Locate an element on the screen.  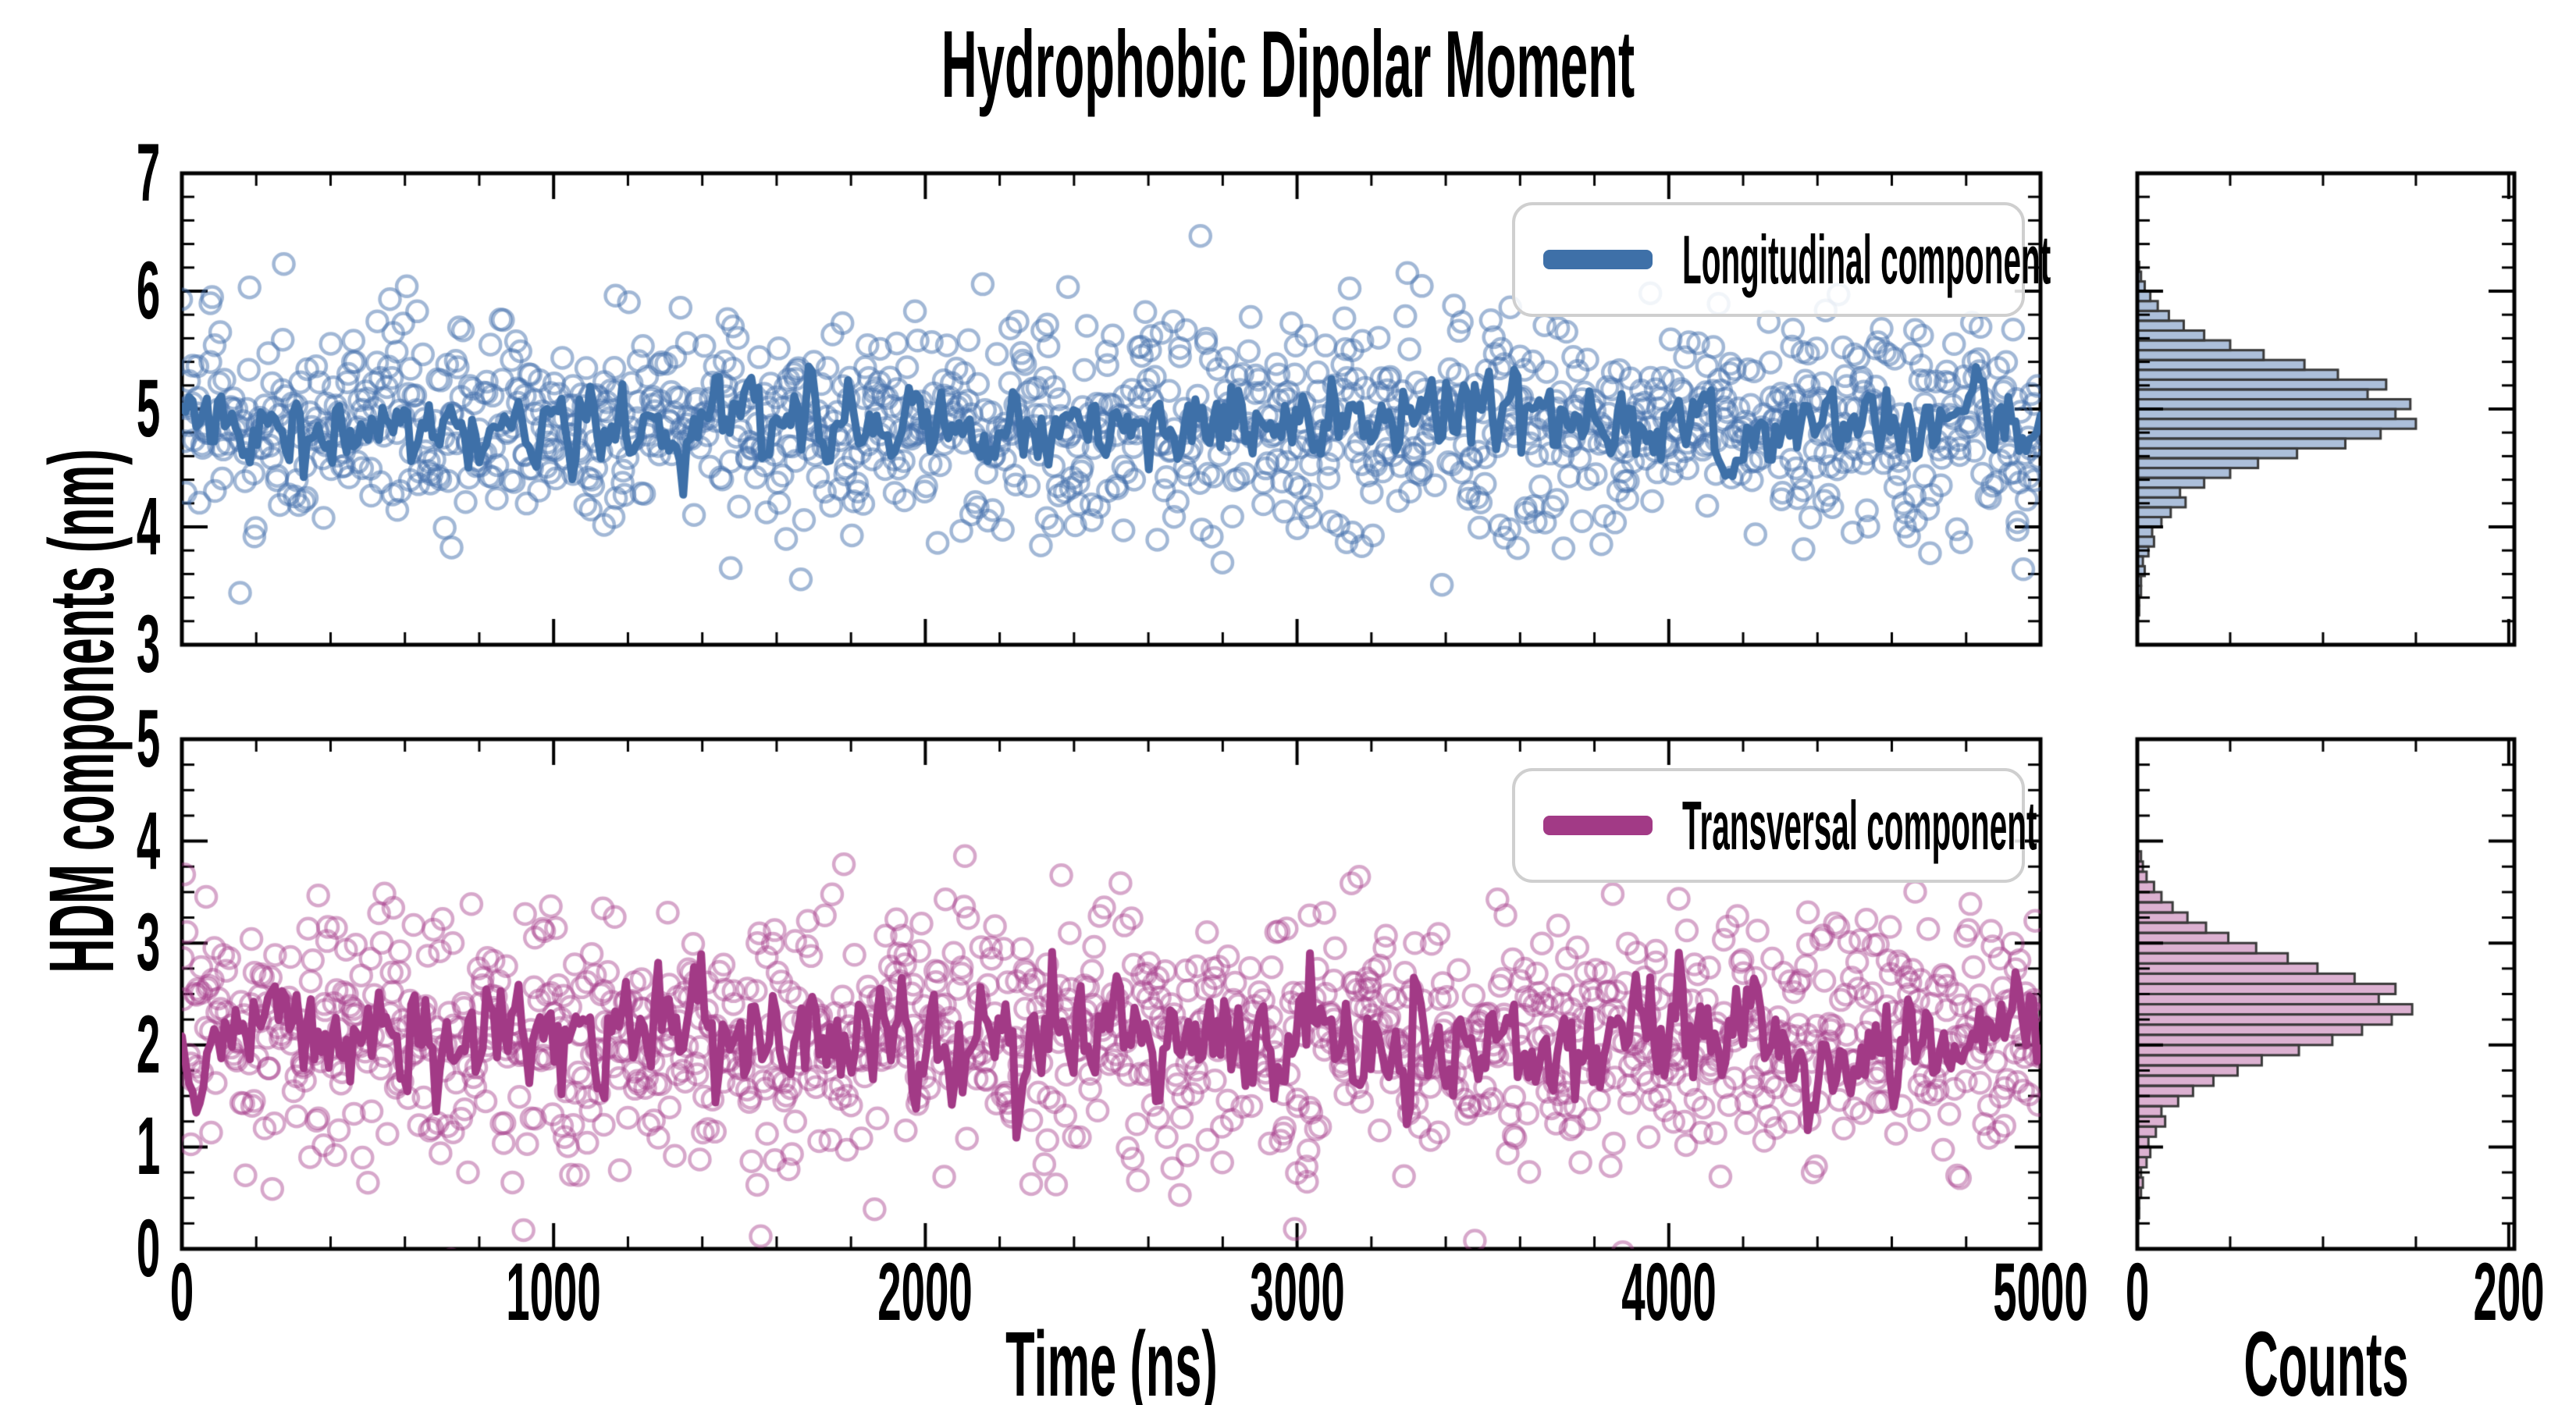
legend-transversal: Transversal component is located at coordinates (1775, 825).